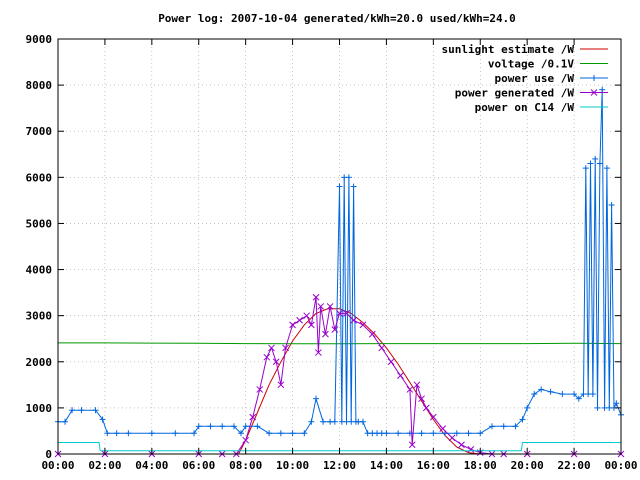 The image size is (640, 480). Describe the element at coordinates (525, 107) in the screenshot. I see `legend-label: power on C14 /W` at that location.